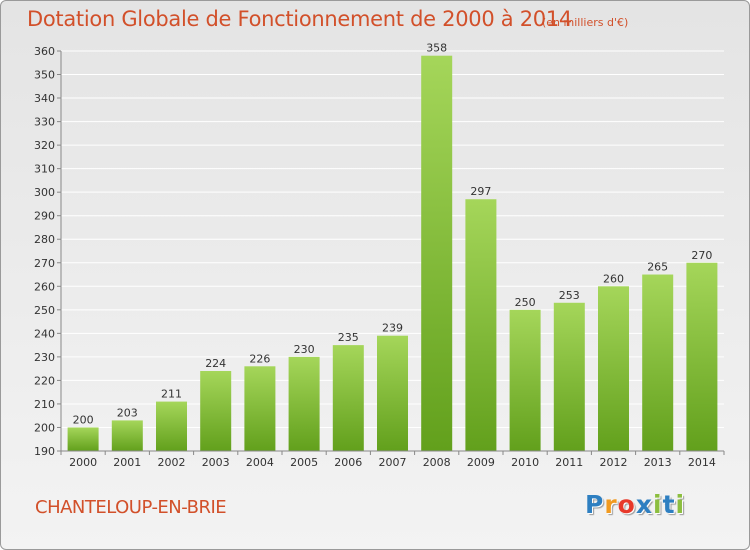  Describe the element at coordinates (215, 363) in the screenshot. I see `data-label-2003: 224` at that location.